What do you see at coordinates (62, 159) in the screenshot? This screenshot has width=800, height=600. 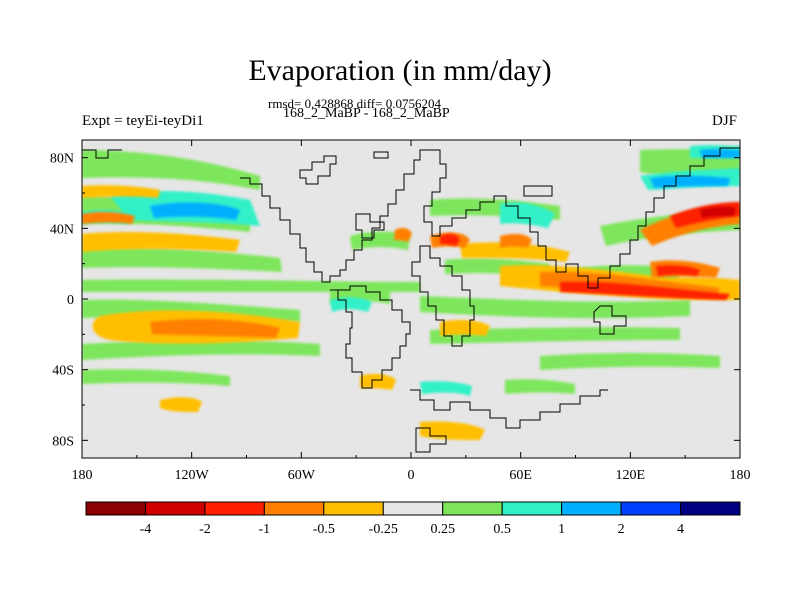 I see `y-tick-label: 80N` at bounding box center [62, 159].